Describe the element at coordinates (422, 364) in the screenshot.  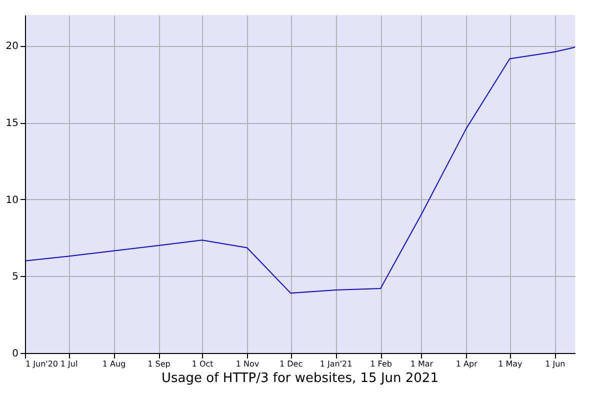
I see `x-tick-label: 1 Mar` at that location.